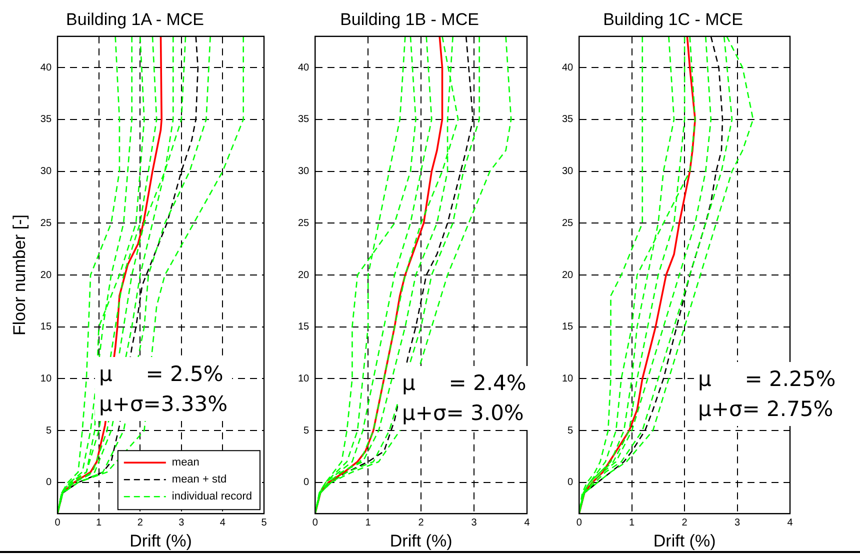 The width and height of the screenshot is (860, 556). What do you see at coordinates (409, 19) in the screenshot?
I see `chart-title: Building 1B - MCE` at bounding box center [409, 19].